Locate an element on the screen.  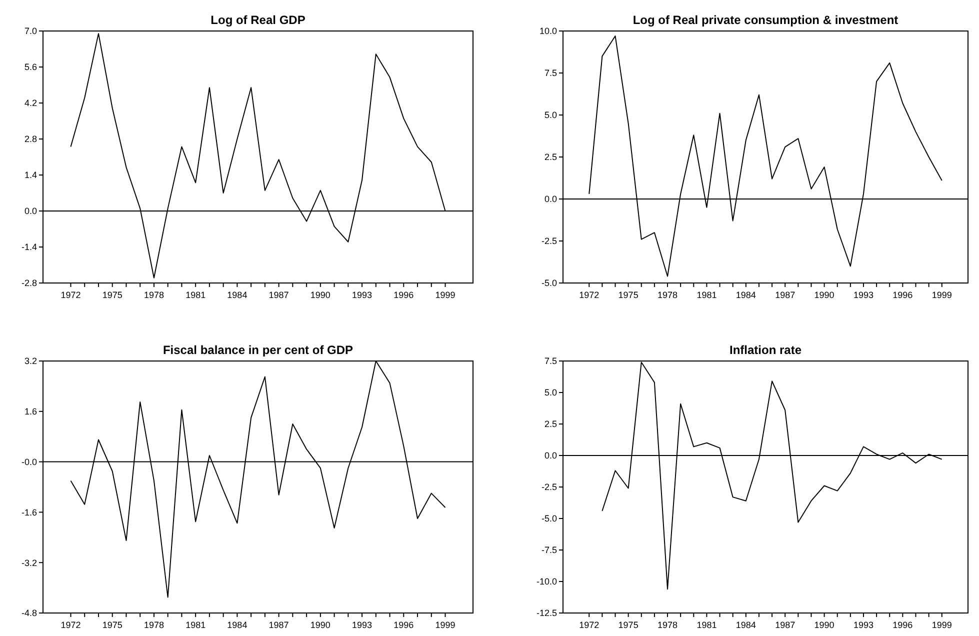
y-tick-label: -4.8 is located at coordinates (29, 613).